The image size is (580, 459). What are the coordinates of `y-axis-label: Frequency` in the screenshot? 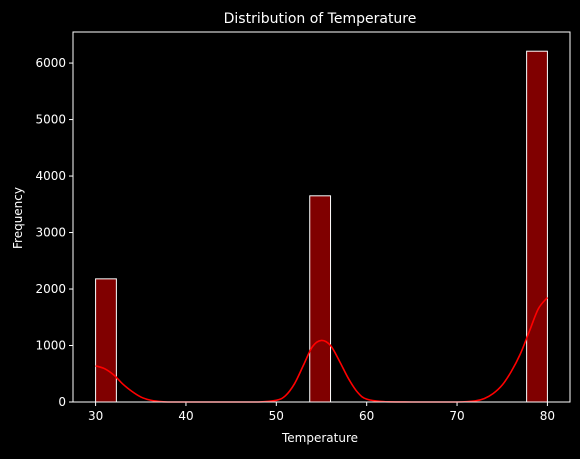 It's located at (18, 218).